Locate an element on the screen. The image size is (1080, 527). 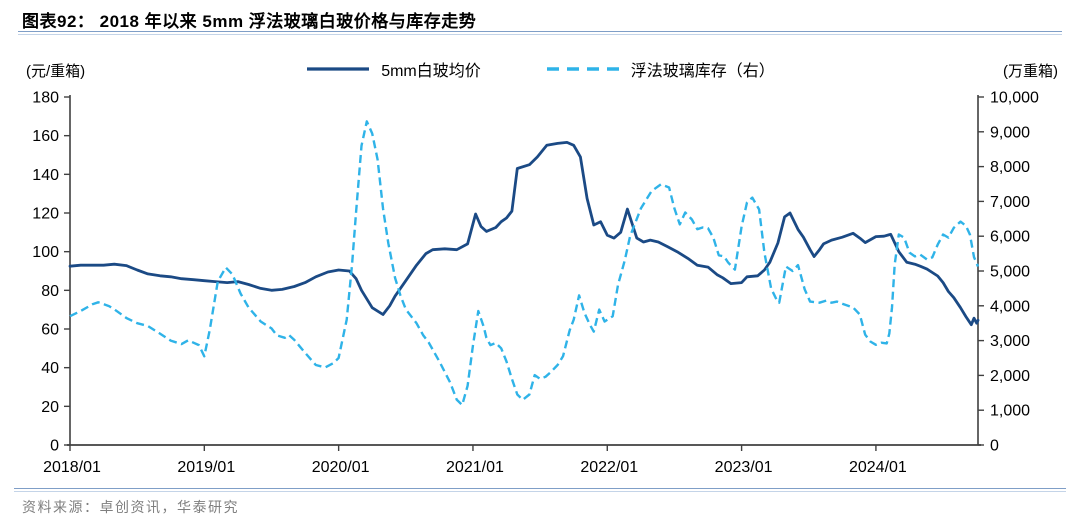
title-divider is located at coordinates (540, 33).